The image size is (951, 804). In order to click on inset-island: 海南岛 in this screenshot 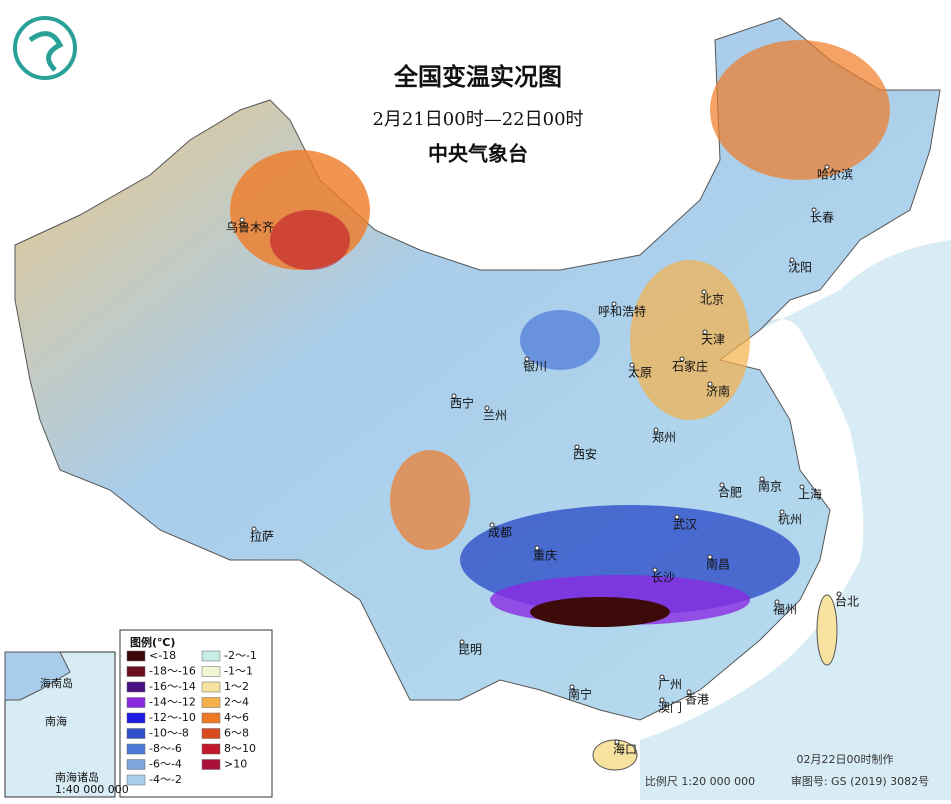, I will do `click(56, 683)`.